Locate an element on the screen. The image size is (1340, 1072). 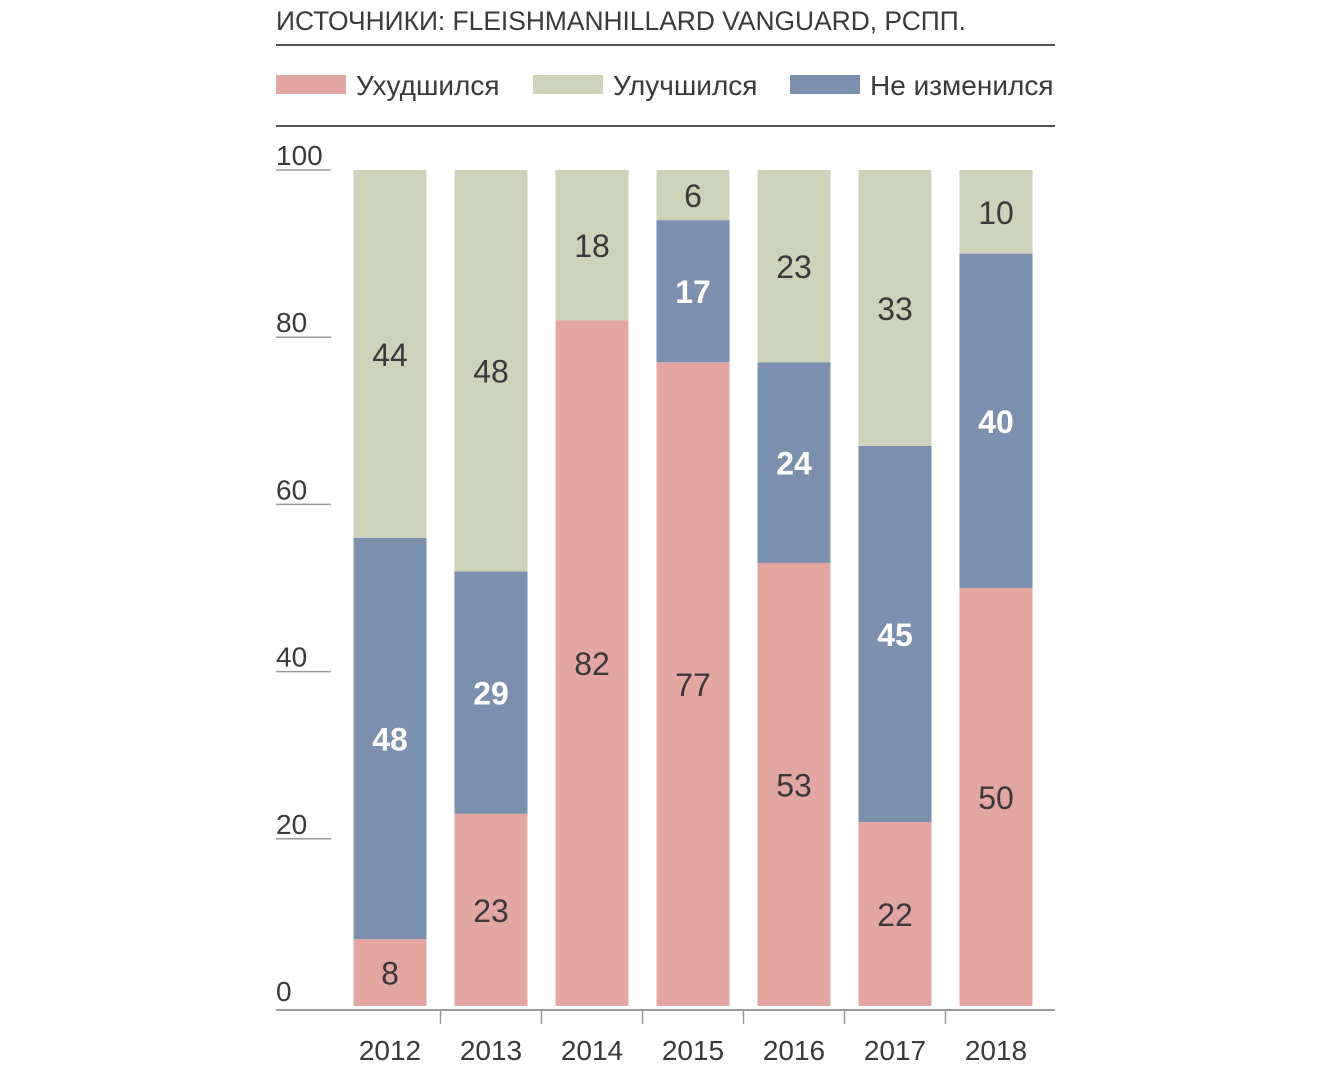
data-label-2018-ухудшился: 50 is located at coordinates (996, 798).